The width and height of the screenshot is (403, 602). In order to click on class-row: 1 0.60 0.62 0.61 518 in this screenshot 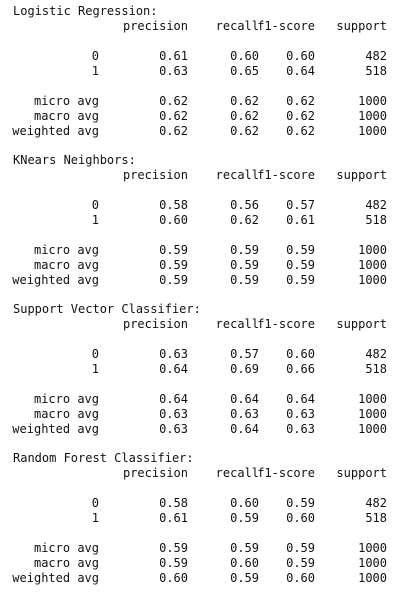, I will do `click(207, 220)`.